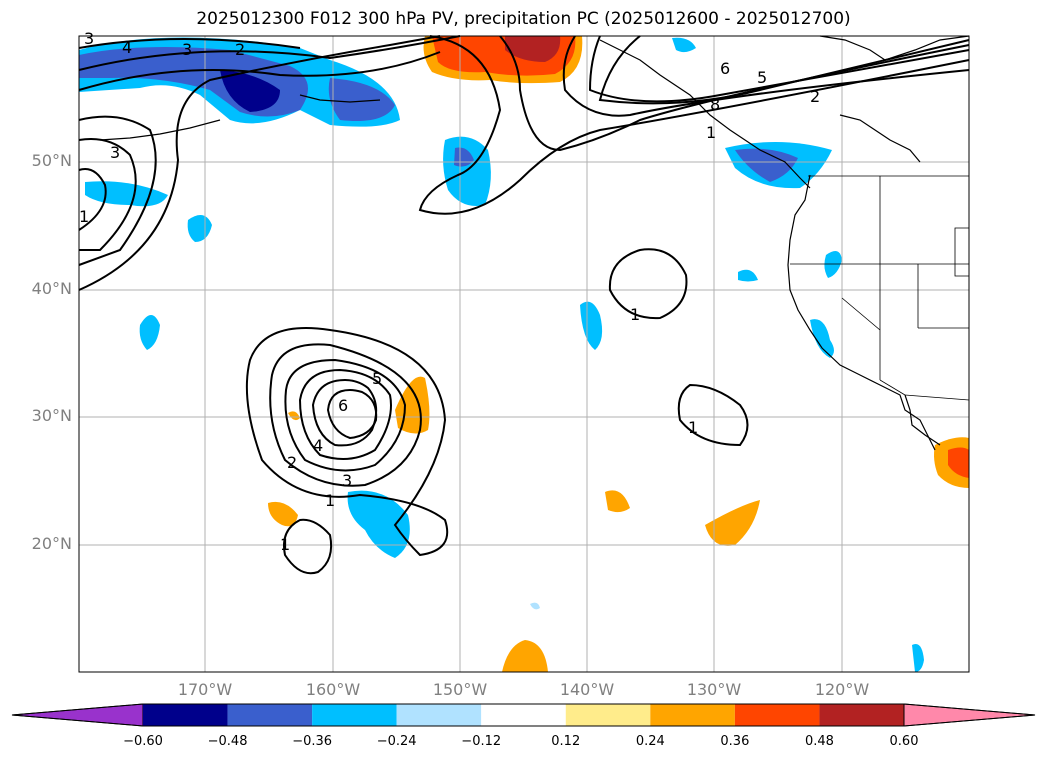  What do you see at coordinates (735, 741) in the screenshot?
I see `colorbar-tick-label: 0.36` at bounding box center [735, 741].